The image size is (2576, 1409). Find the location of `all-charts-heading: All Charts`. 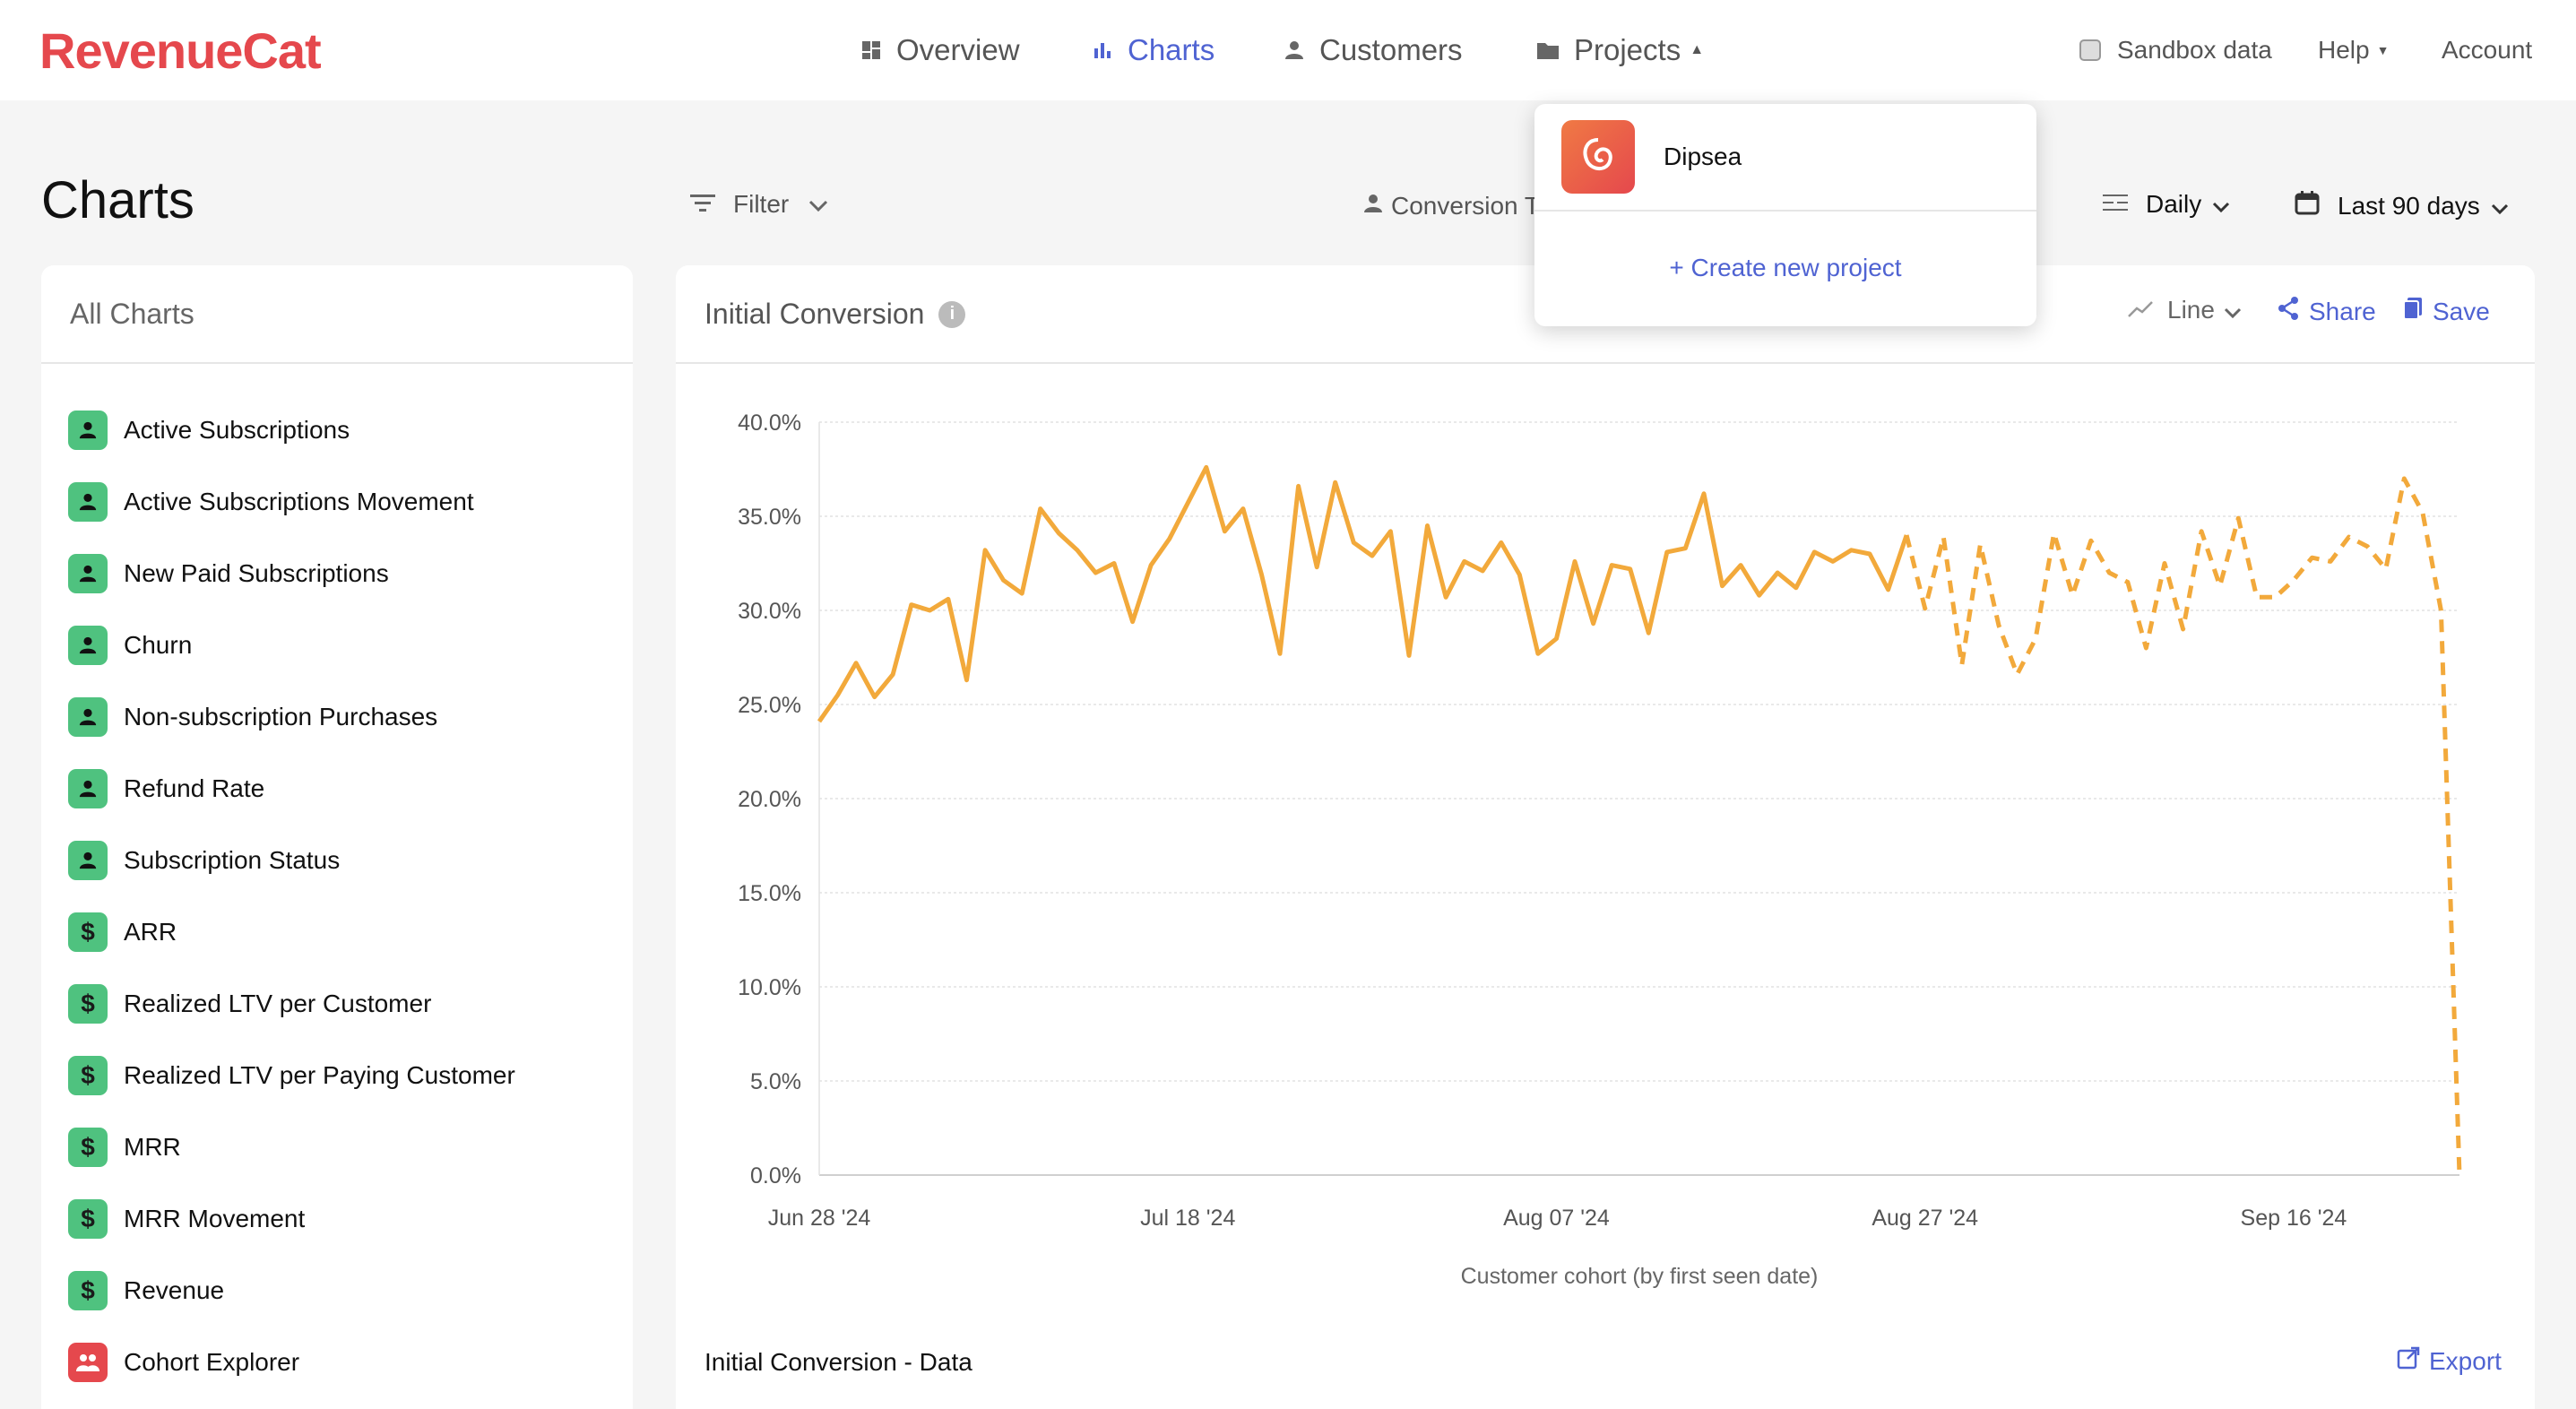

all-charts-heading: All Charts is located at coordinates (337, 314).